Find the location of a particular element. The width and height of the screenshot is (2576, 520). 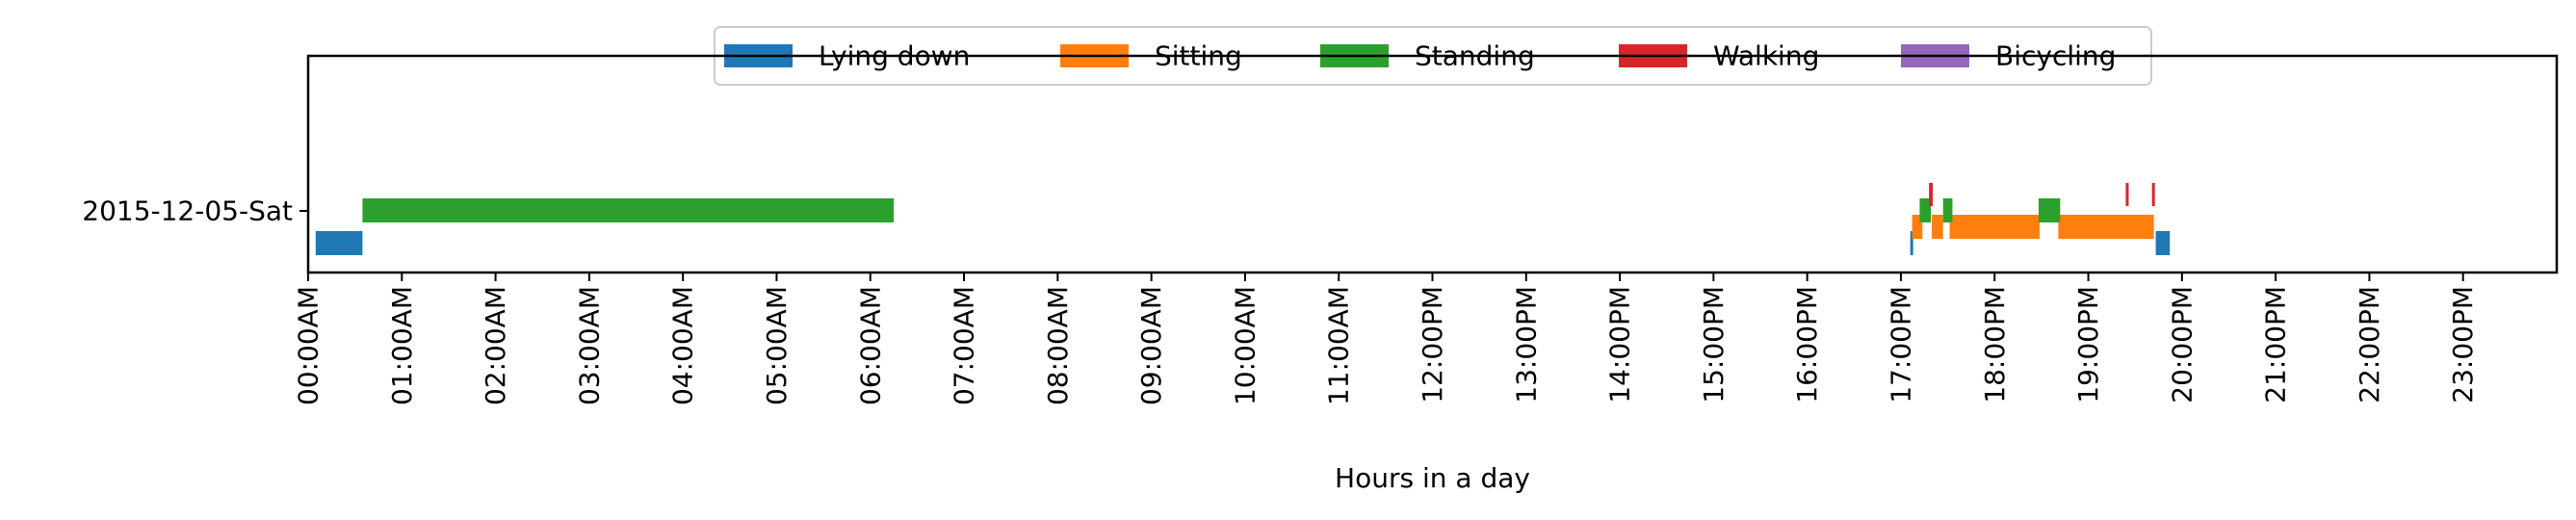

x-tick-label: 16:00PM is located at coordinates (1807, 345).